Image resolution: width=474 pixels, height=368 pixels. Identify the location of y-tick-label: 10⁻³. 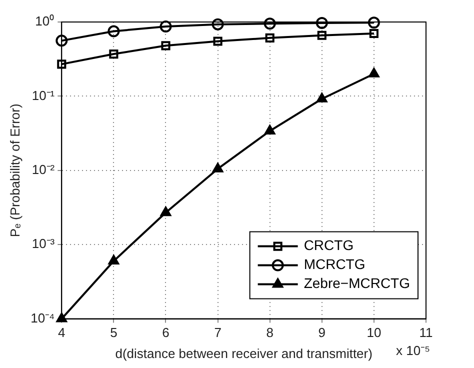
(44, 244).